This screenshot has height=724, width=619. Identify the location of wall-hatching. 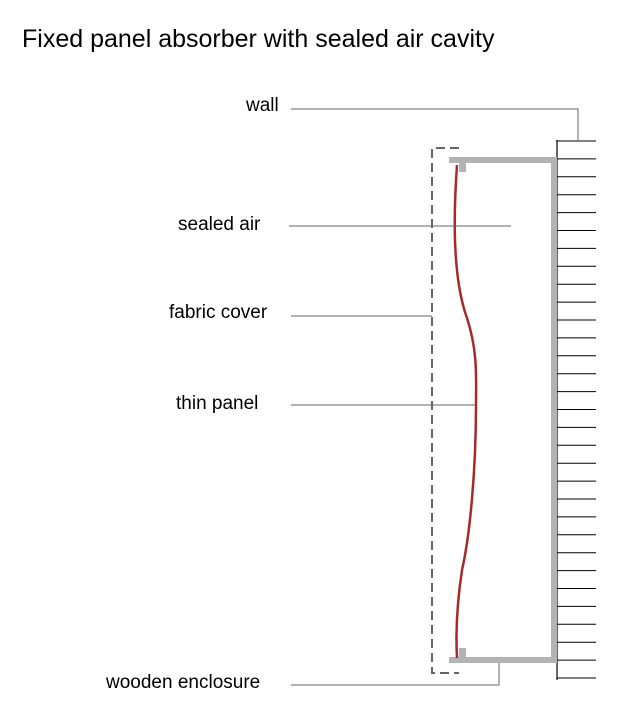
(576, 409).